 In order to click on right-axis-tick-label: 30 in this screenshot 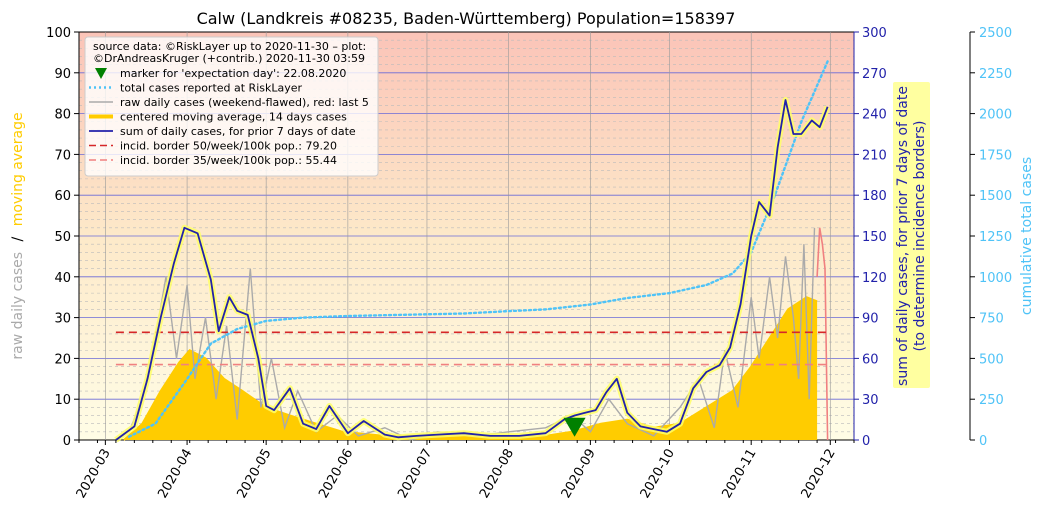, I will do `click(870, 400)`.